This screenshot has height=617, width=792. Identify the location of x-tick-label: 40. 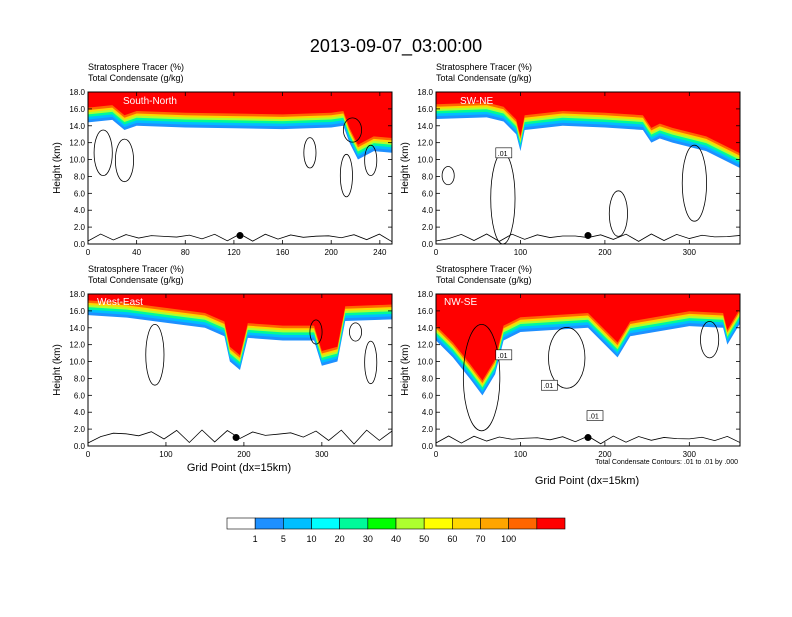
(136, 252).